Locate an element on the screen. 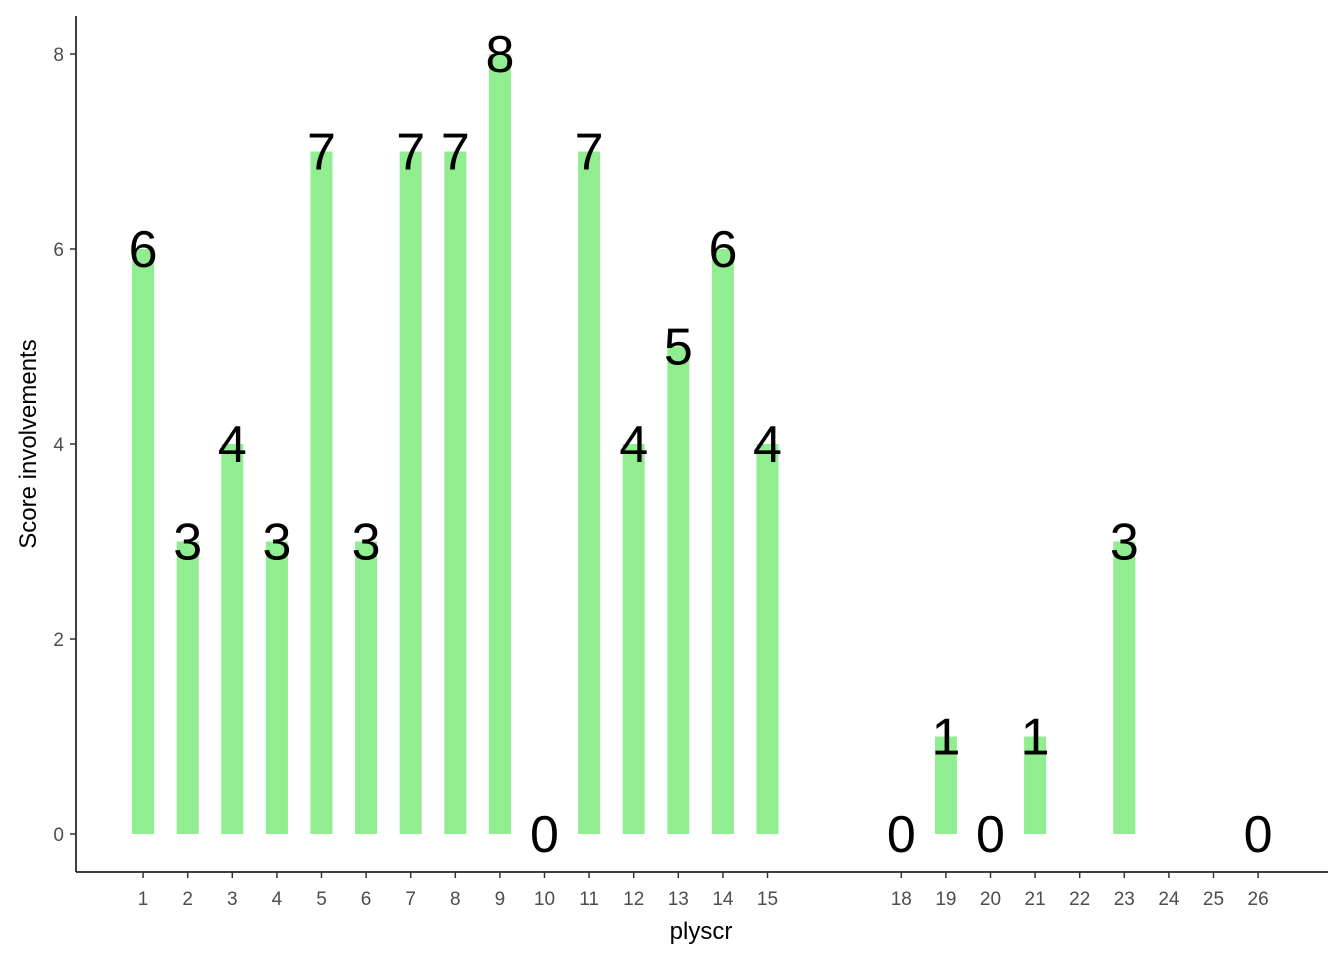 The width and height of the screenshot is (1344, 965). data-label-8: 7 is located at coordinates (455, 153).